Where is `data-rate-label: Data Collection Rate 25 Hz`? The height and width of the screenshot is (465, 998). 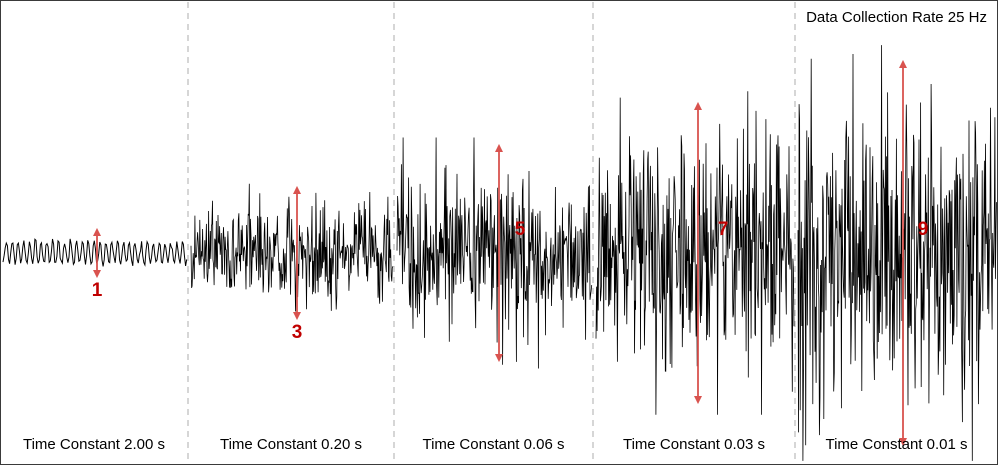 data-rate-label: Data Collection Rate 25 Hz is located at coordinates (896, 17).